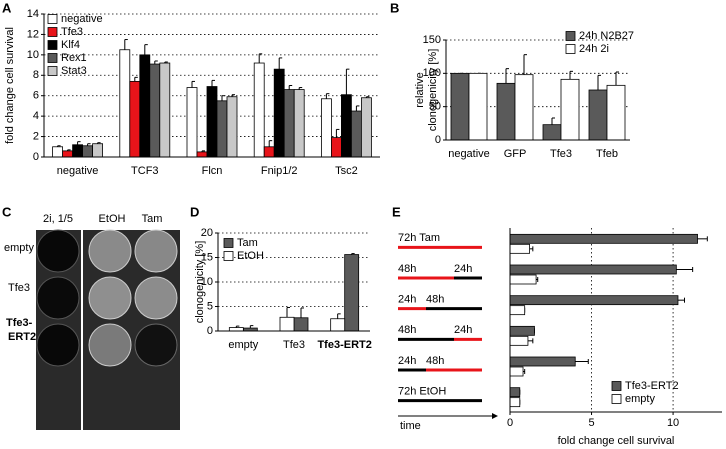 The image size is (726, 449). I want to click on y-tick-label: 4, so click(36, 116).